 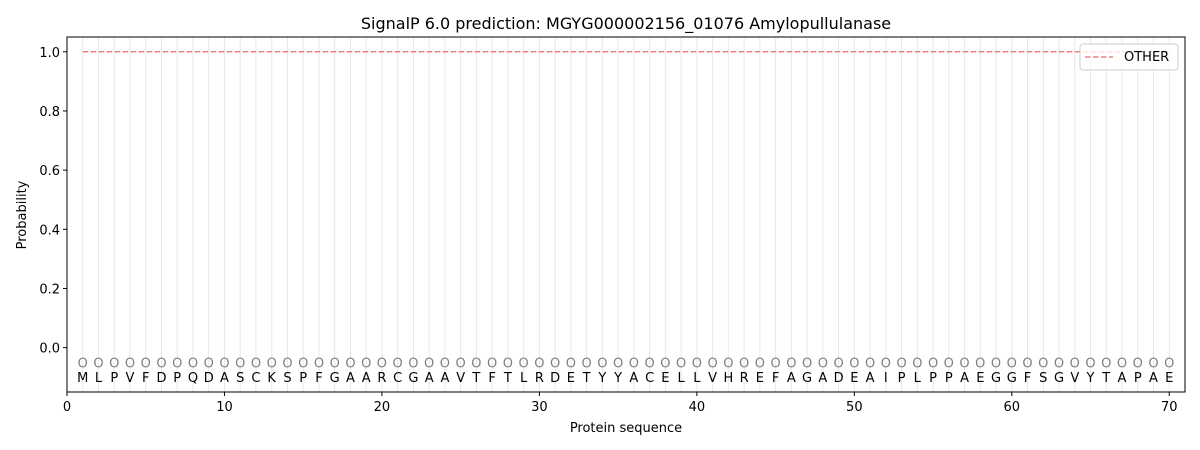 What do you see at coordinates (224, 407) in the screenshot?
I see `x-tick-label: 10` at bounding box center [224, 407].